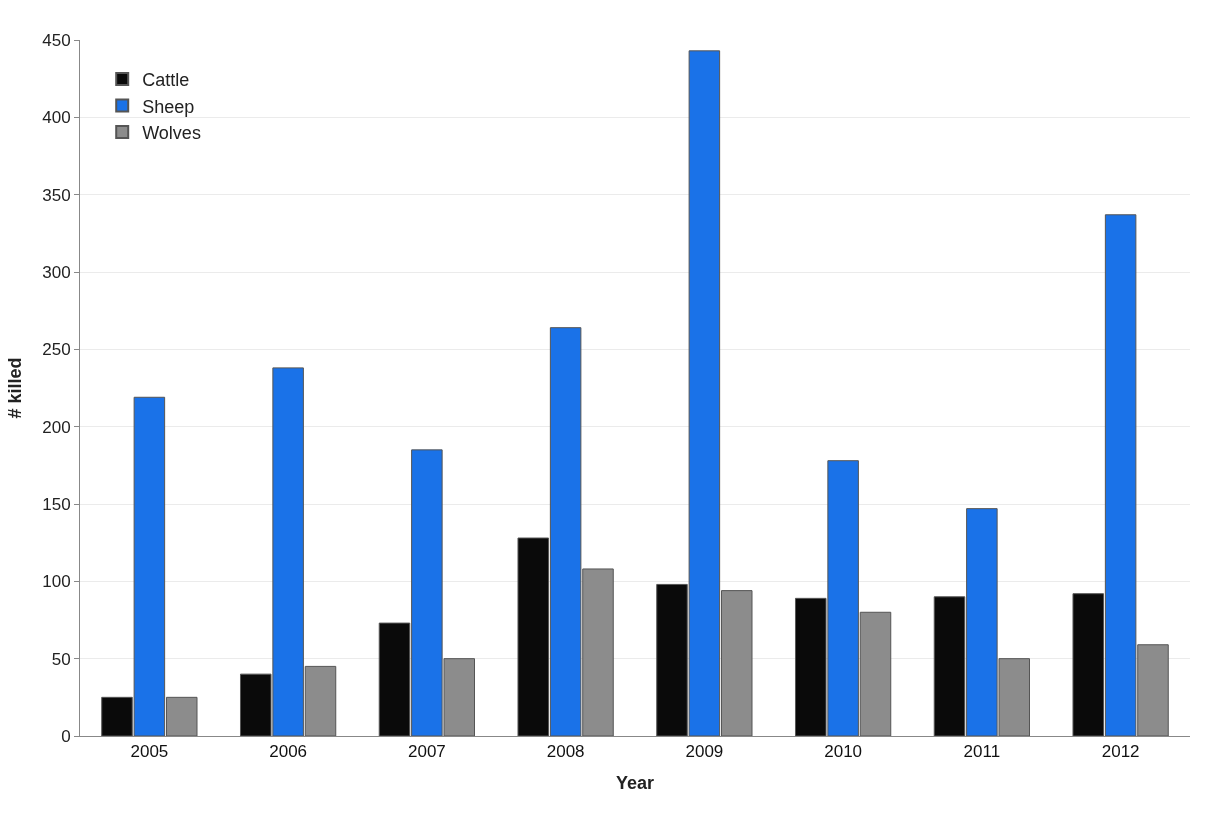  Describe the element at coordinates (565, 752) in the screenshot. I see `x-tick-label: 2008` at that location.